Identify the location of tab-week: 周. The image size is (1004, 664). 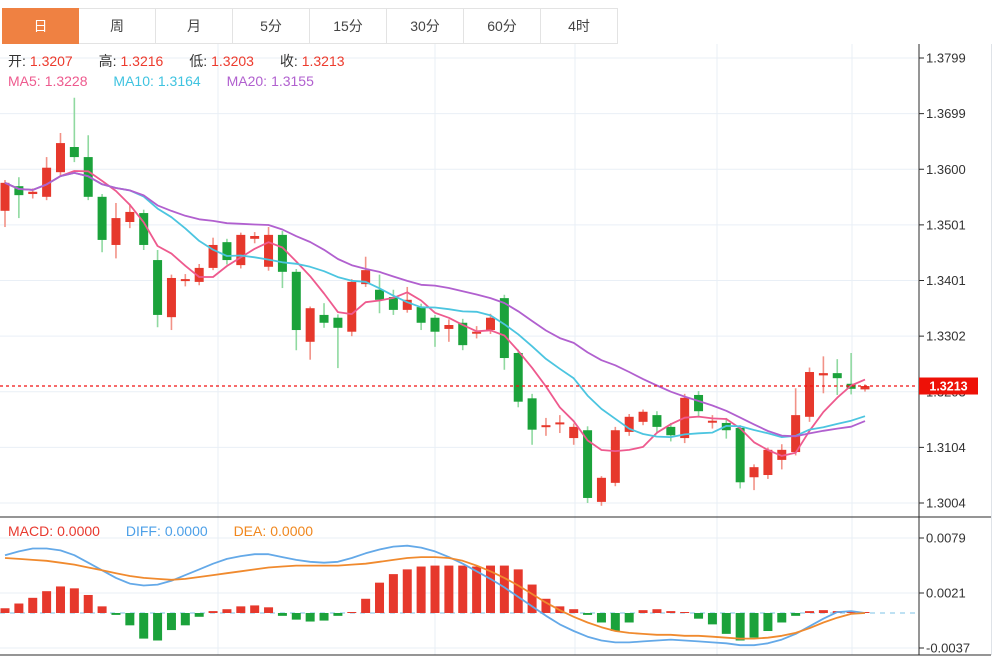
(117, 26).